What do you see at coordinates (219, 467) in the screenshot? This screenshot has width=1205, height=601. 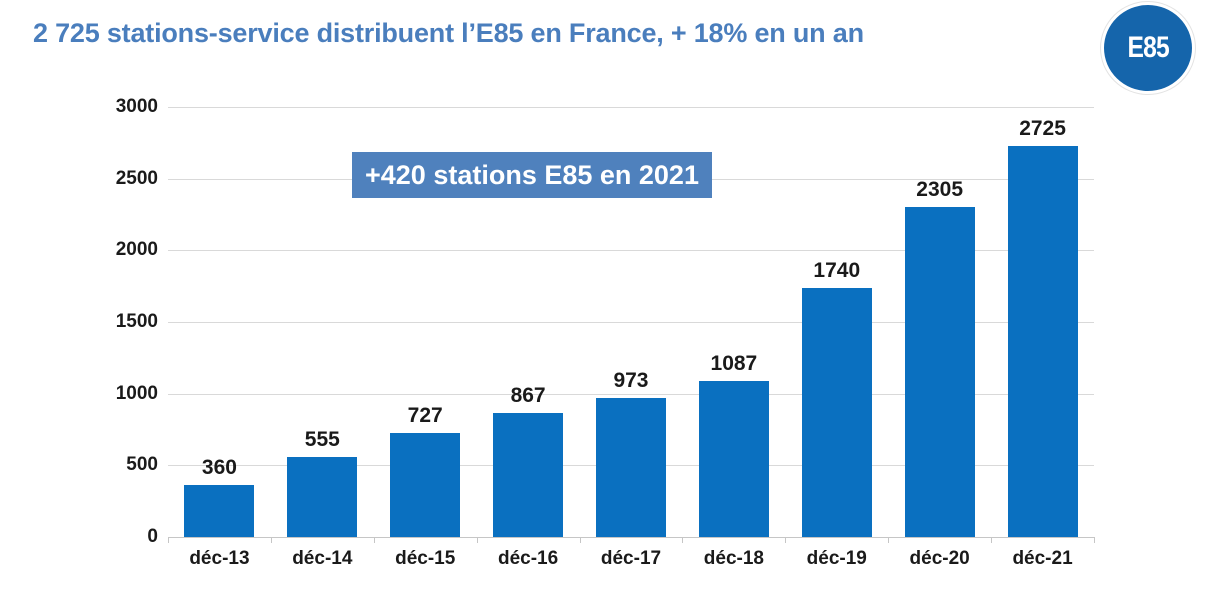 I see `value-label-déc-13: 360` at bounding box center [219, 467].